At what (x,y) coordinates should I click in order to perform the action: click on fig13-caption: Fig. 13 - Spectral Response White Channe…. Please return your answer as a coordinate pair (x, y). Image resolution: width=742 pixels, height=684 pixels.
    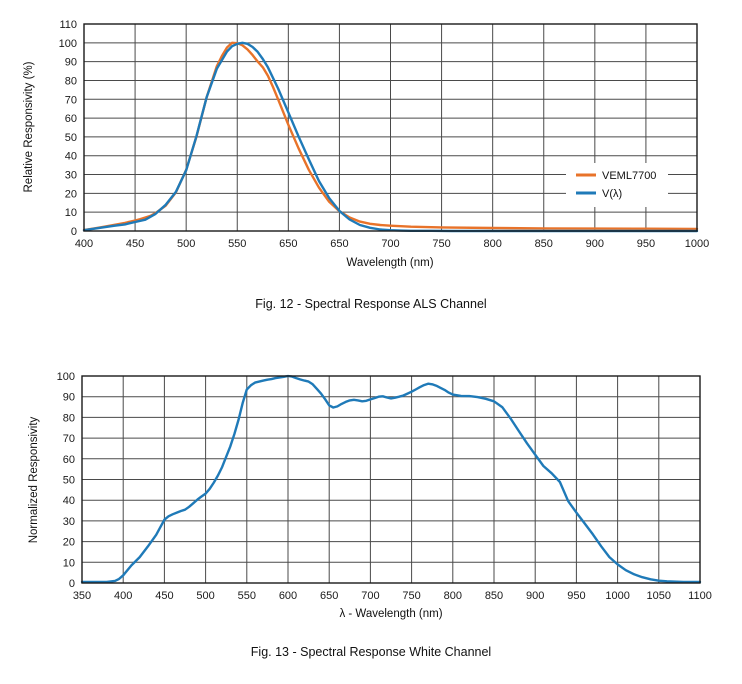
    Looking at the image, I should click on (371, 652).